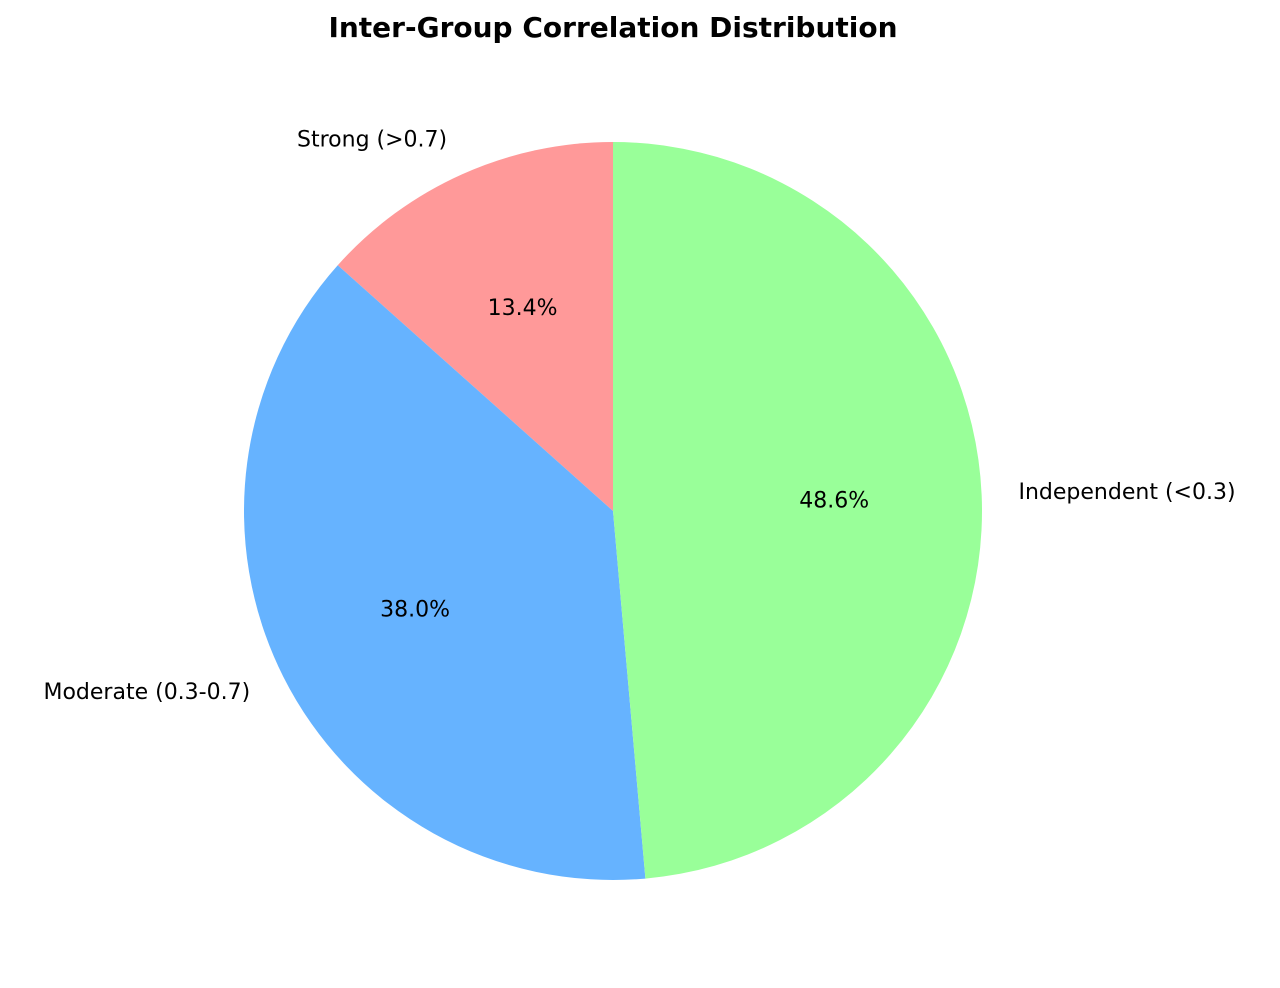 The height and width of the screenshot is (988, 1280). What do you see at coordinates (834, 500) in the screenshot?
I see `slice-percent-label: 48.6%` at bounding box center [834, 500].